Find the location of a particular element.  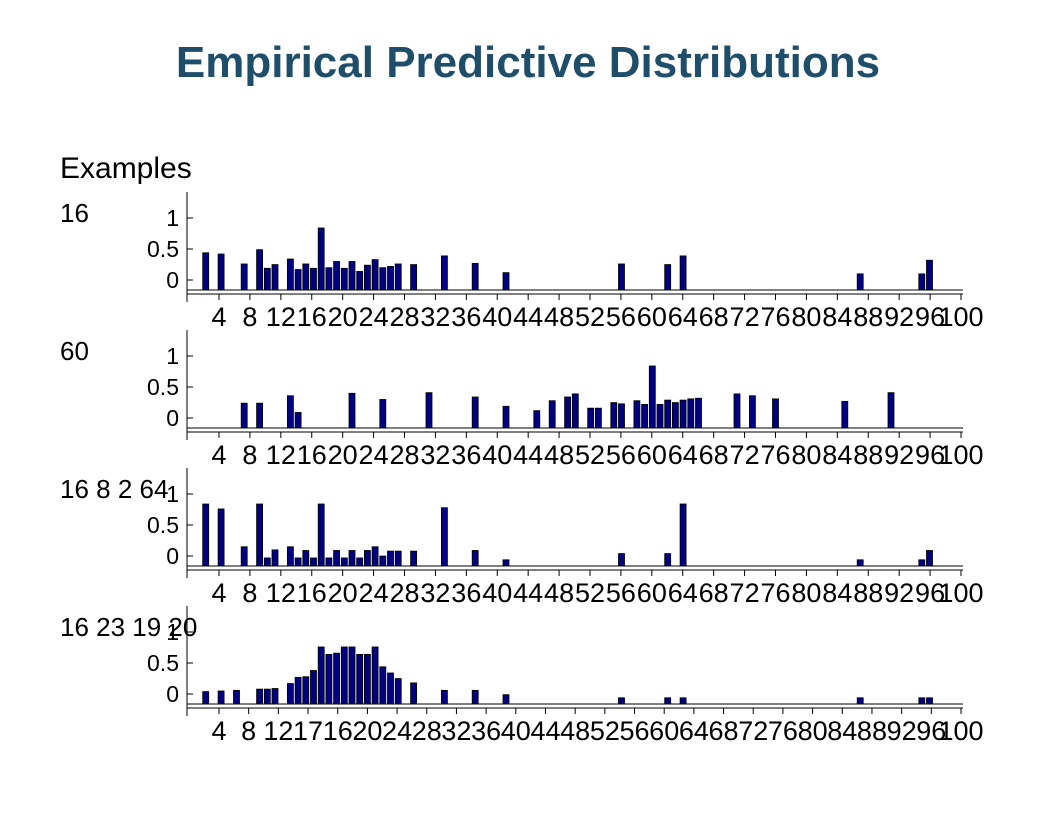

x-tick-label: 40 is located at coordinates (497, 593).